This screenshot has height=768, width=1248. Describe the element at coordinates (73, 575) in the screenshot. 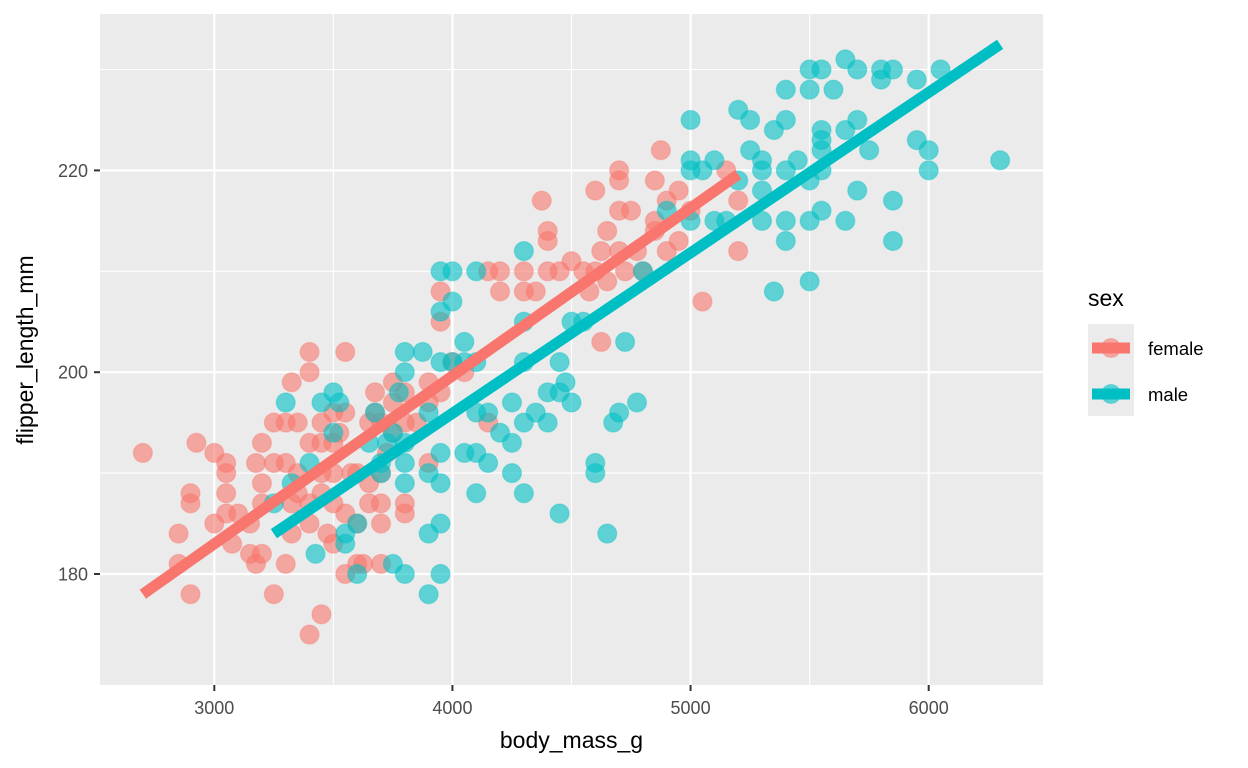

I see `y-tick-label: 180` at that location.